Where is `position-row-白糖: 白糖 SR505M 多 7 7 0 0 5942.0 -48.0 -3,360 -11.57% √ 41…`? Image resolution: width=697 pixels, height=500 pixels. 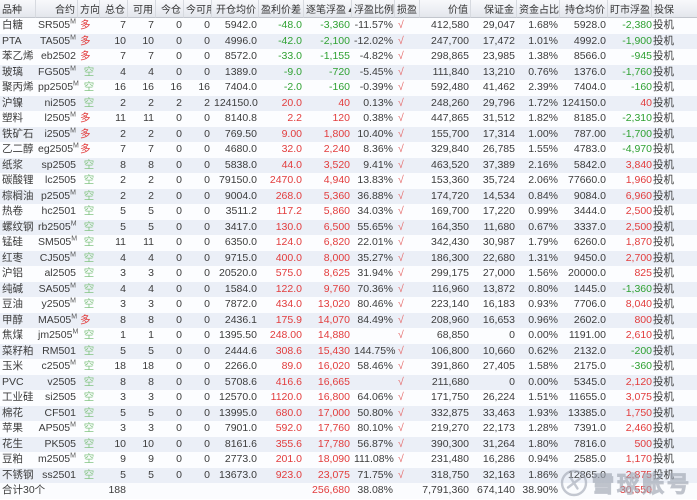
position-row-白糖: 白糖 SR505M 多 7 7 0 0 5942.0 -48.0 -3,360 -11.57% √ 41… is located at coordinates (348, 26).